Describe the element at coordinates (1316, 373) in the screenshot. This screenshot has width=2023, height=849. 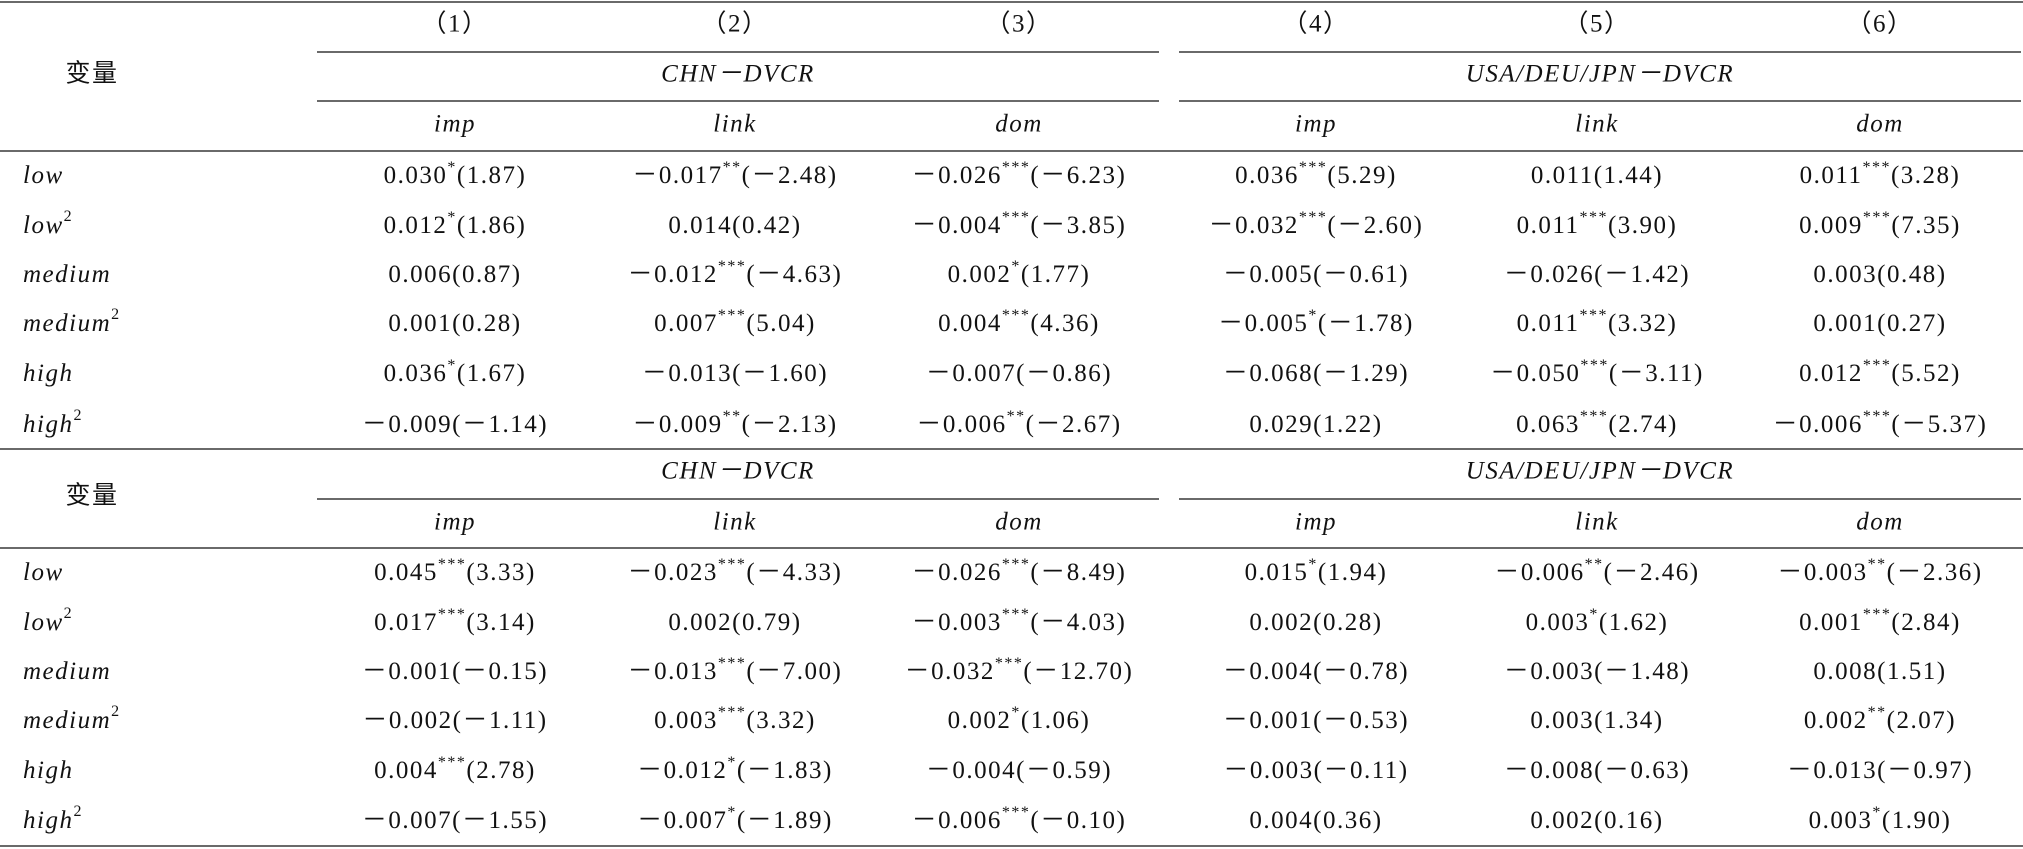
I see `cell: －0.068(－1.29)` at that location.